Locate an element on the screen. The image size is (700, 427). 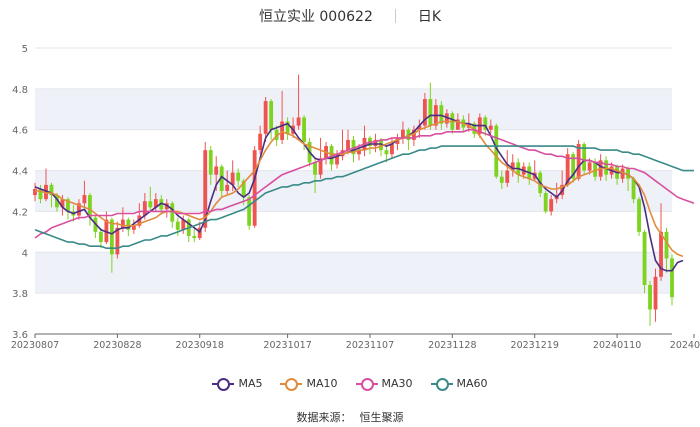
legend-ma30-label: MA30 is located at coordinates (397, 383).